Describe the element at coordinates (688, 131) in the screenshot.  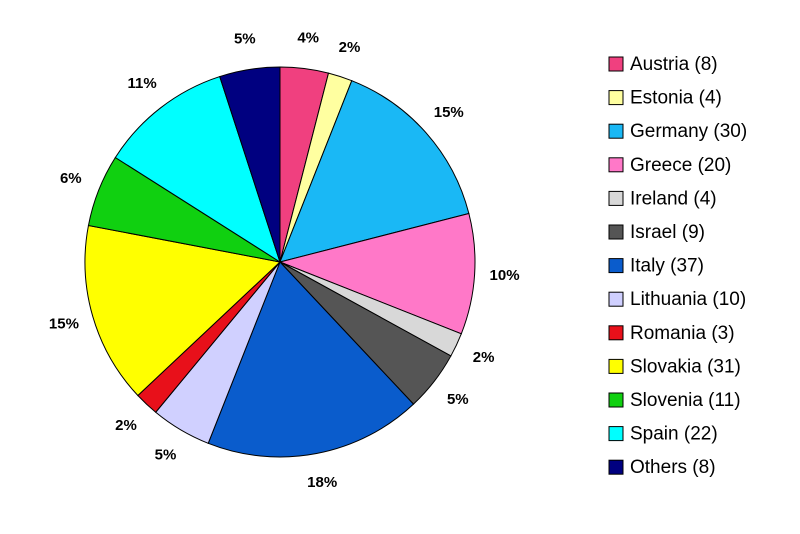
I see `legend-label: Germany (30)` at that location.